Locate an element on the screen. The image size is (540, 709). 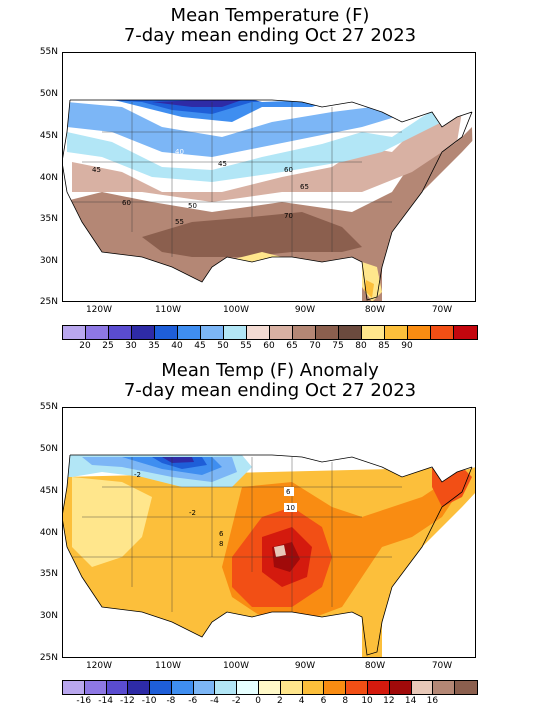
map1-region-light-cyan is located at coordinates (264, 139).